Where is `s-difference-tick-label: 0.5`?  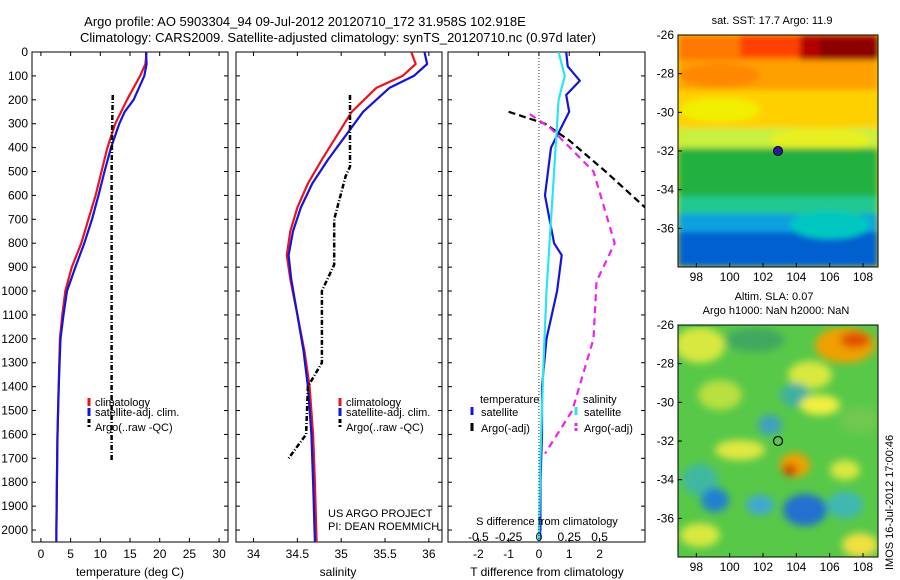
s-difference-tick-label: 0.5 is located at coordinates (599, 537).